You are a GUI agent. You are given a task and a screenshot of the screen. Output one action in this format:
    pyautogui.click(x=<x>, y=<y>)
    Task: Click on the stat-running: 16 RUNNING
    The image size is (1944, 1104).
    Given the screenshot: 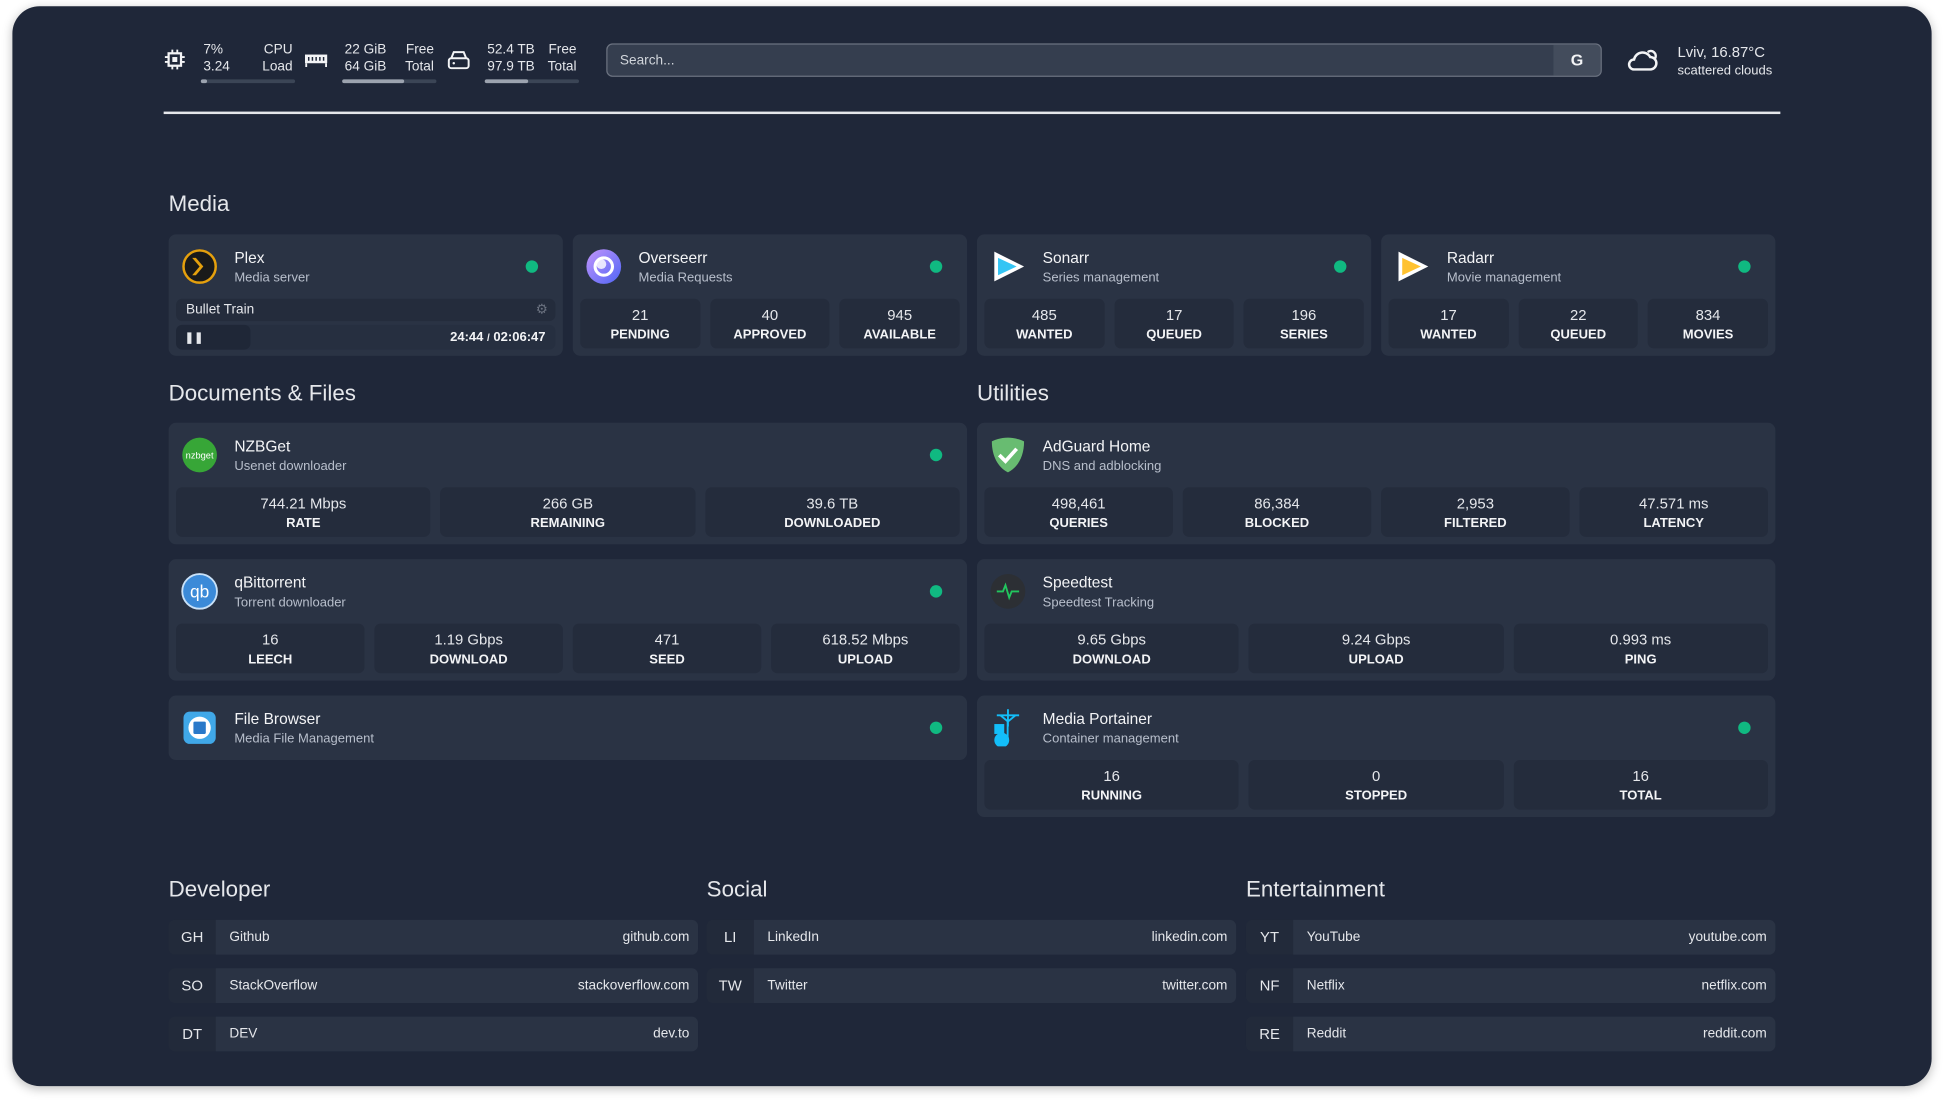 What is the action you would take?
    pyautogui.click(x=1111, y=784)
    